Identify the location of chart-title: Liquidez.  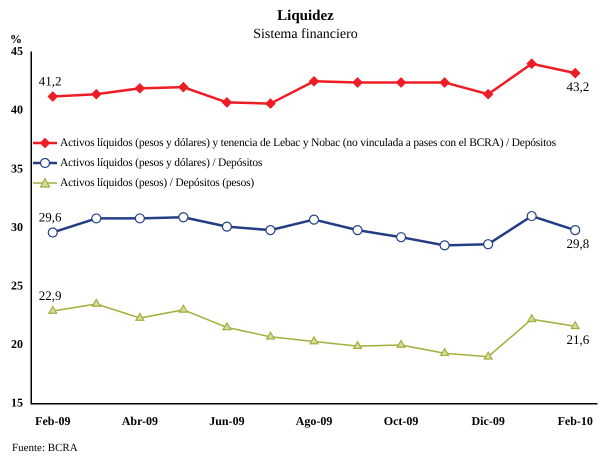
(305, 16).